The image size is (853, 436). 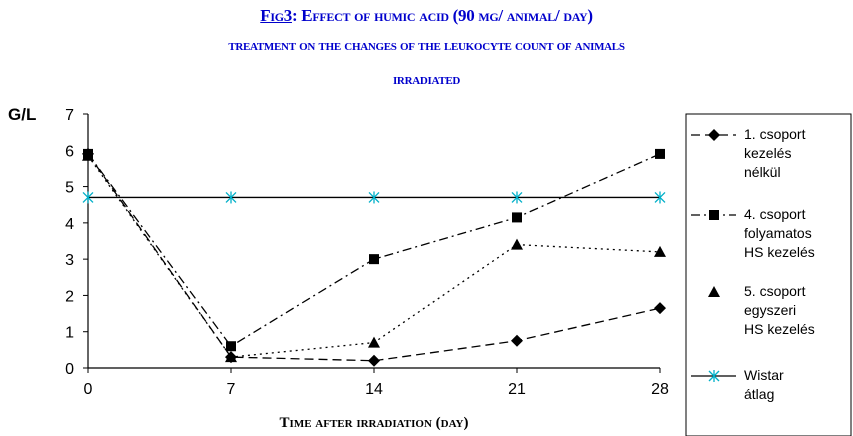 What do you see at coordinates (767, 153) in the screenshot?
I see `legend-label-1: kezelés` at bounding box center [767, 153].